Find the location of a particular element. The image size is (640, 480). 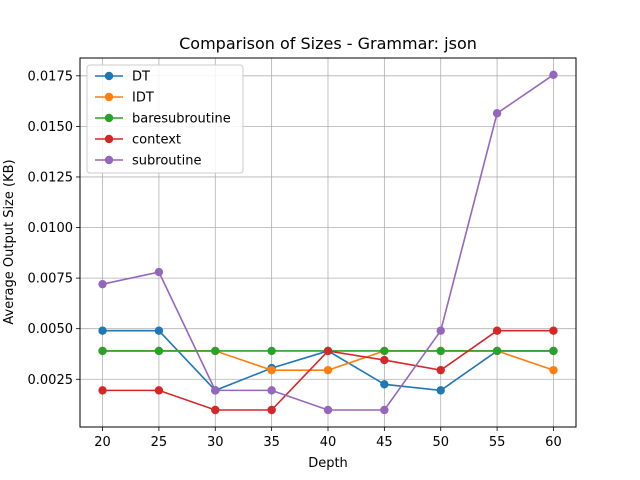

series-context is located at coordinates (328, 370).